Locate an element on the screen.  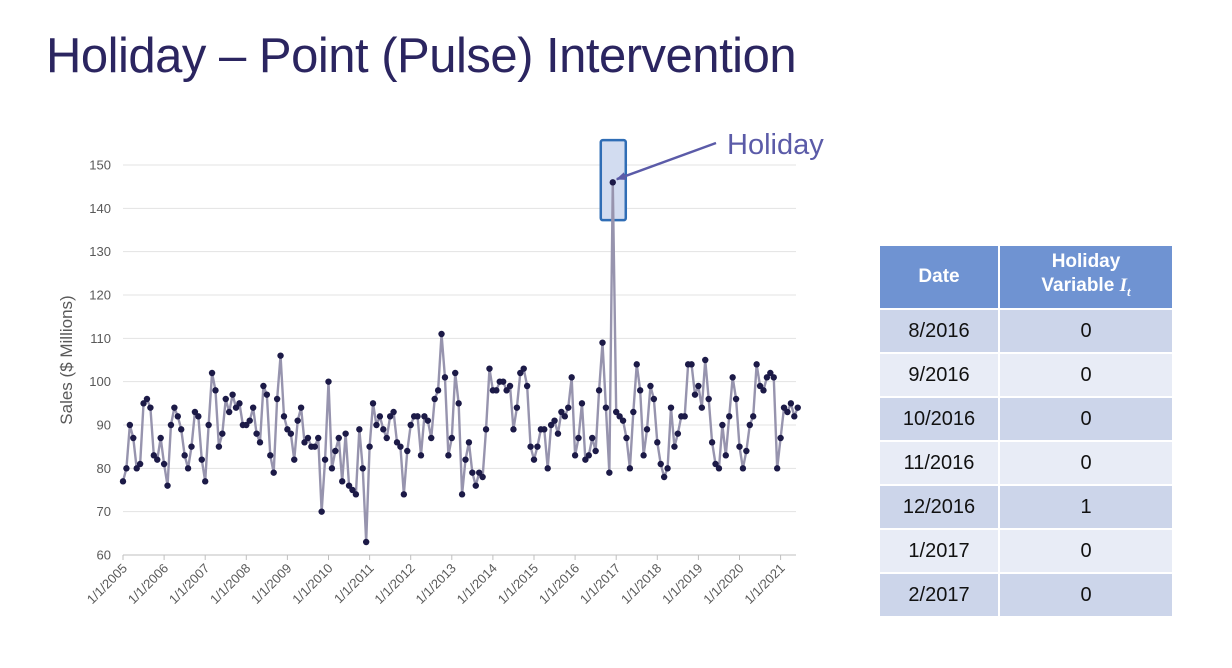
y-tick-label: 70 is located at coordinates (104, 511).